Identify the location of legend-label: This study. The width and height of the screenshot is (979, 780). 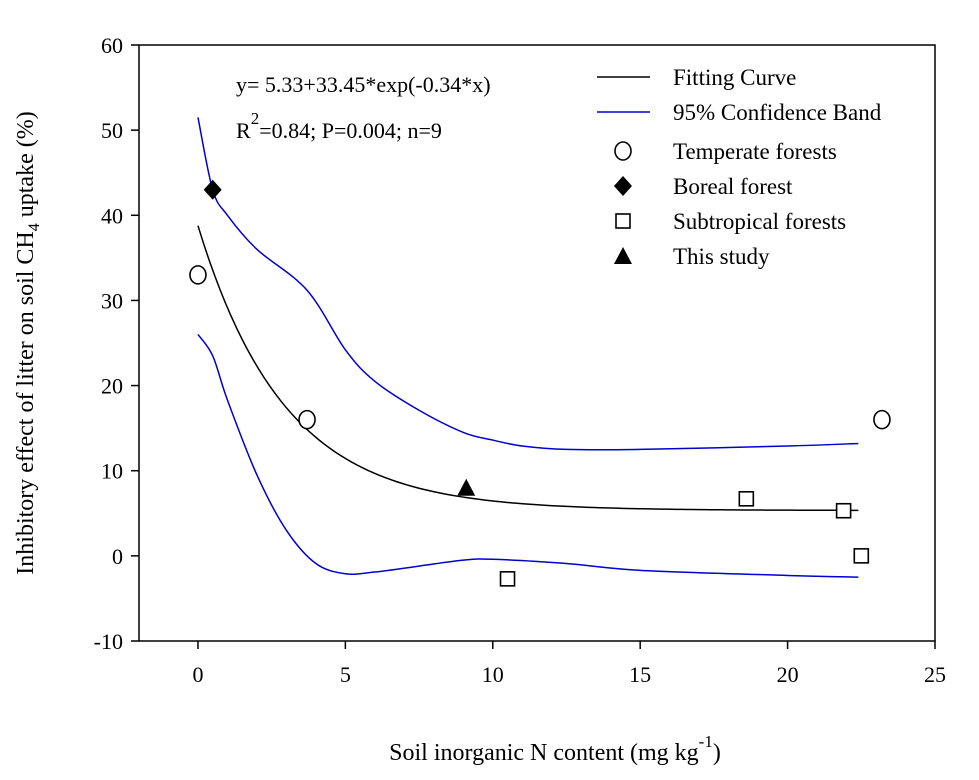
(721, 256).